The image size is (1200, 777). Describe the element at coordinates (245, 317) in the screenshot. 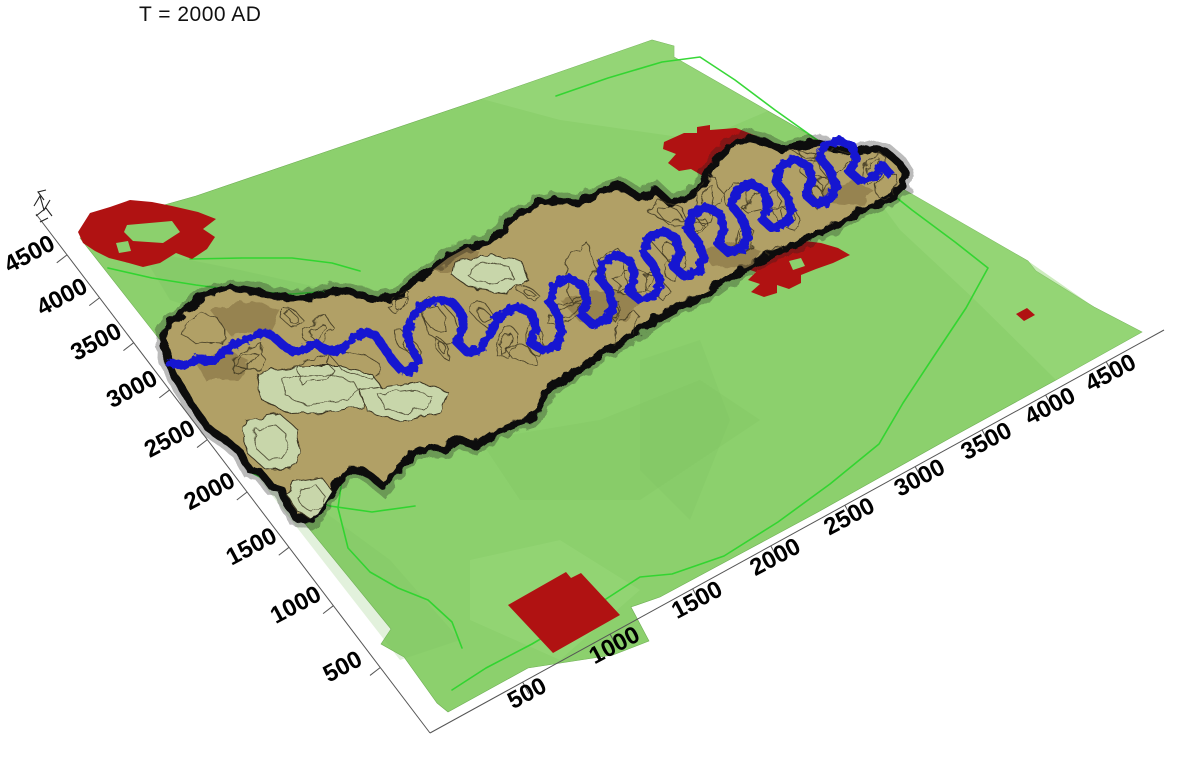

I see `canyon-dark-patch` at that location.